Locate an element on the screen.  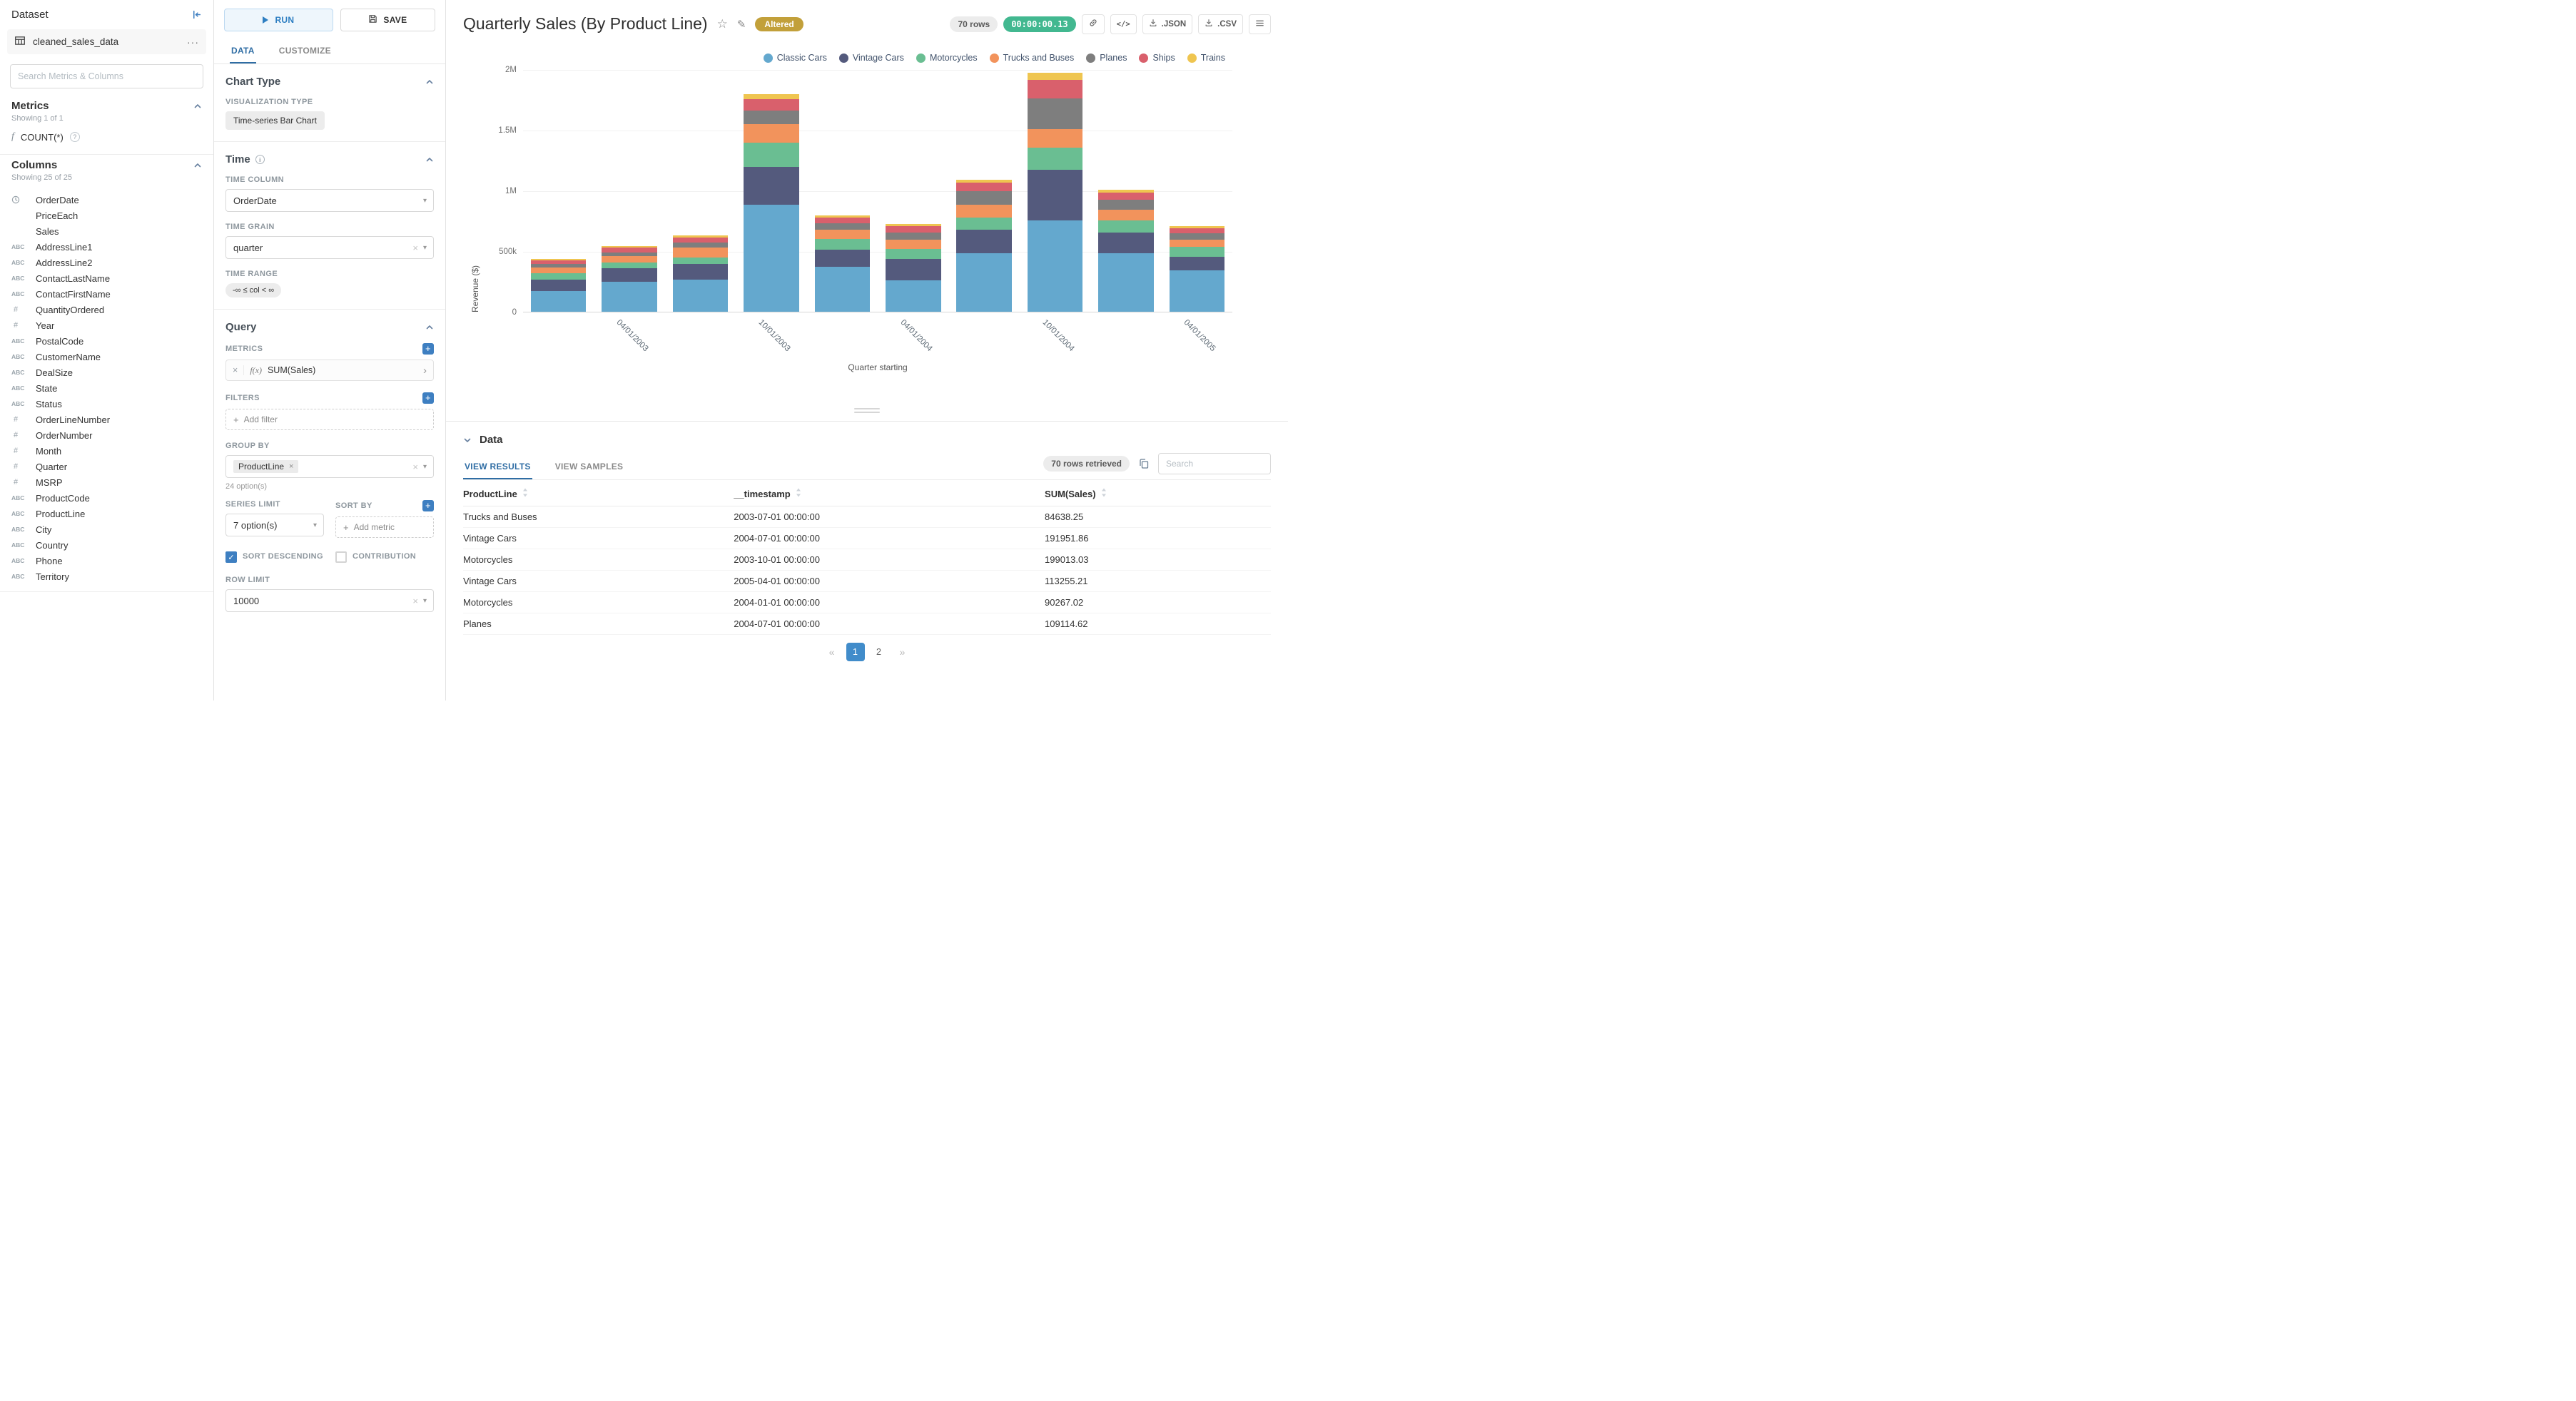
column-item: ABC ContactLastName is located at coordinates (106, 278).